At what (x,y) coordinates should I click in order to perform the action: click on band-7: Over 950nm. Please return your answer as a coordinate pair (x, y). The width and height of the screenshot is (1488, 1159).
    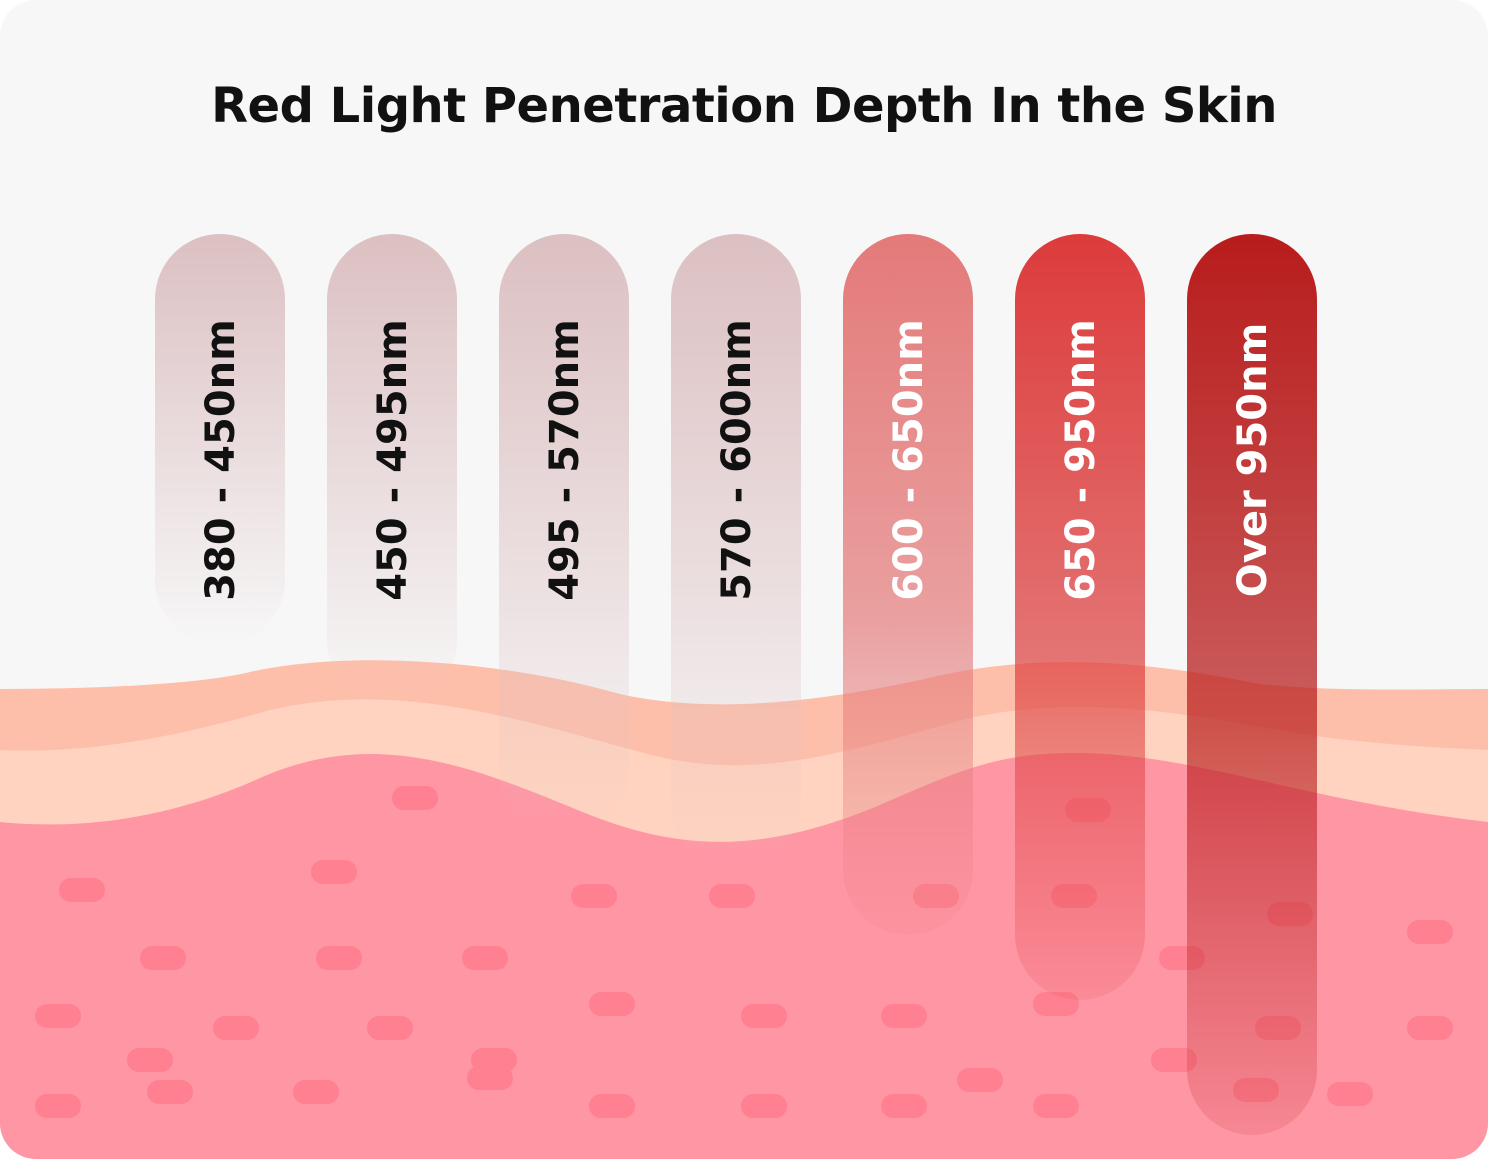
    Looking at the image, I should click on (1252, 684).